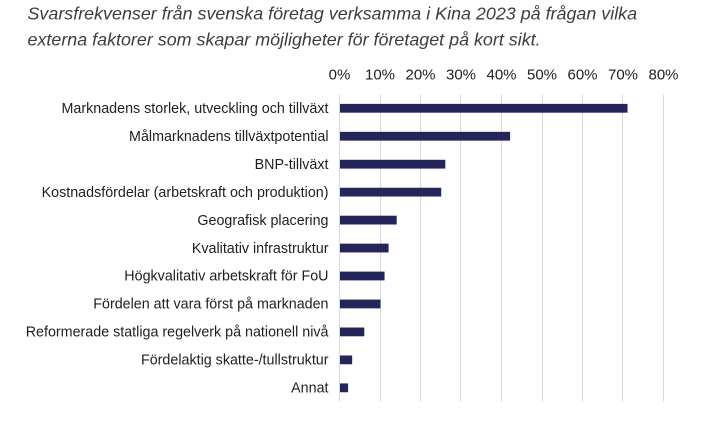 The width and height of the screenshot is (720, 441). Describe the element at coordinates (340, 74) in the screenshot. I see `svg-text: 0%` at that location.